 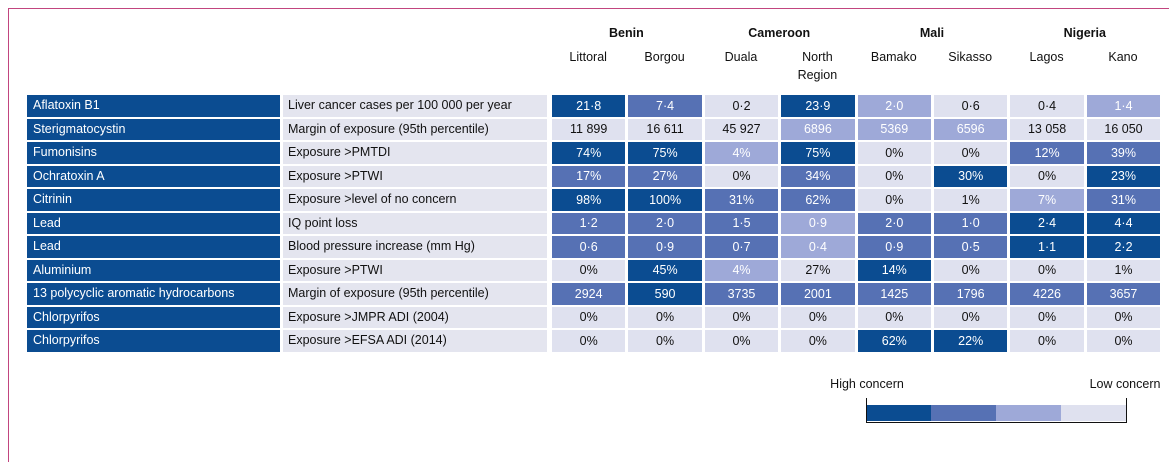 What do you see at coordinates (1123, 129) in the screenshot?
I see `value-cell: 16 050` at bounding box center [1123, 129].